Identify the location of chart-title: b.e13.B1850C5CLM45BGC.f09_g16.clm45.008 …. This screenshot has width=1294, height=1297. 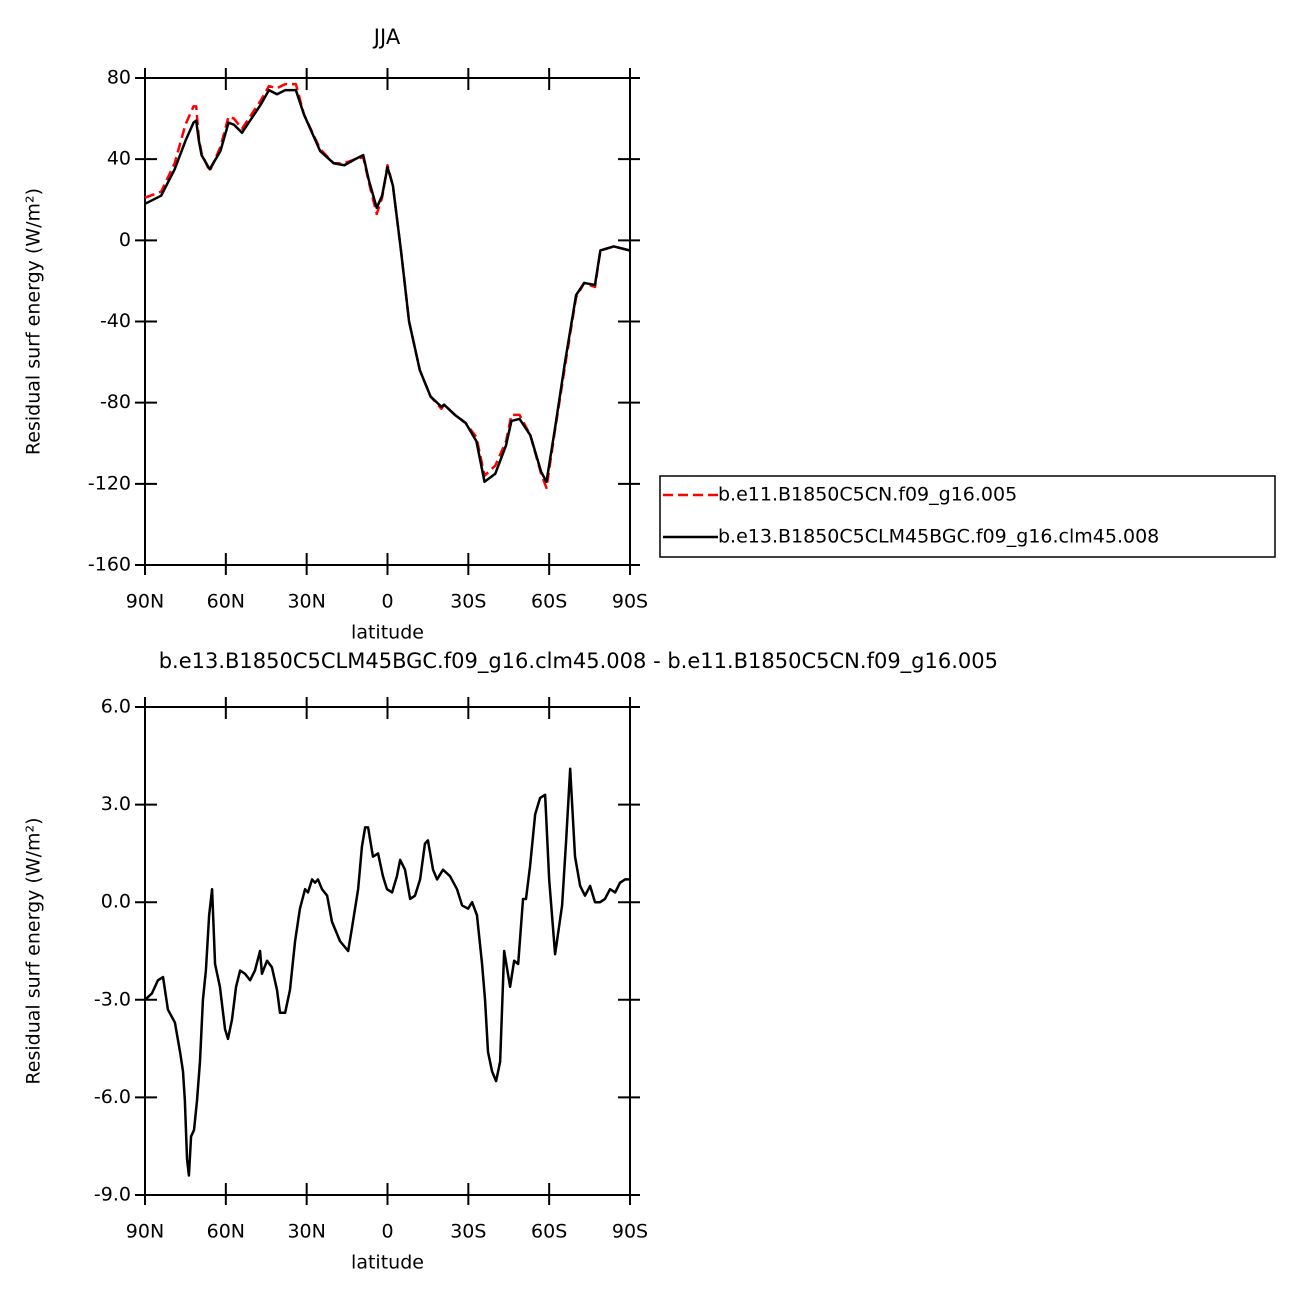
(578, 661).